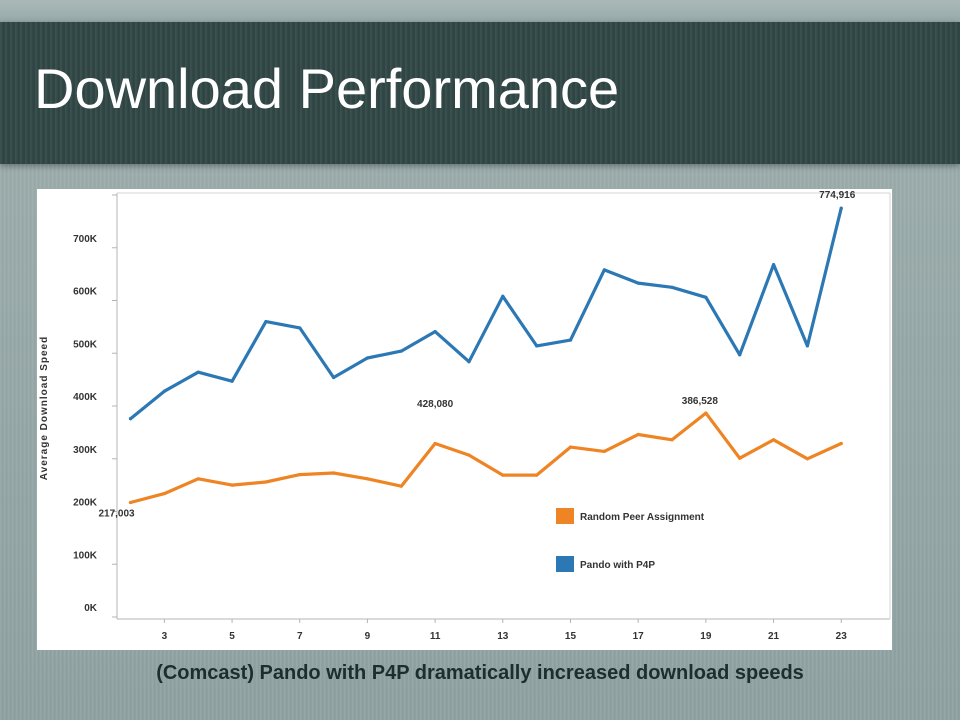 This screenshot has width=960, height=720. Describe the element at coordinates (503, 636) in the screenshot. I see `x-tick-label: 13` at that location.